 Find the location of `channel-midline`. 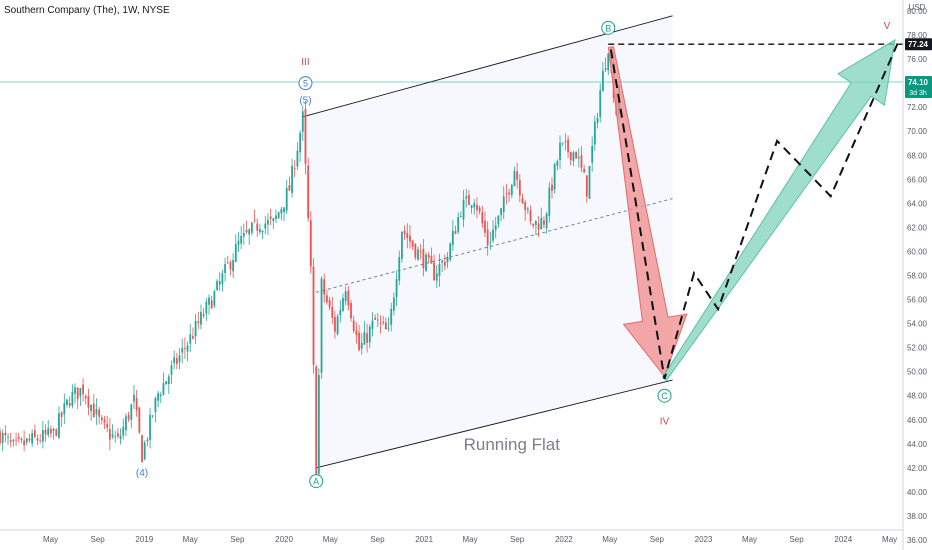

channel-midline is located at coordinates (494, 245).